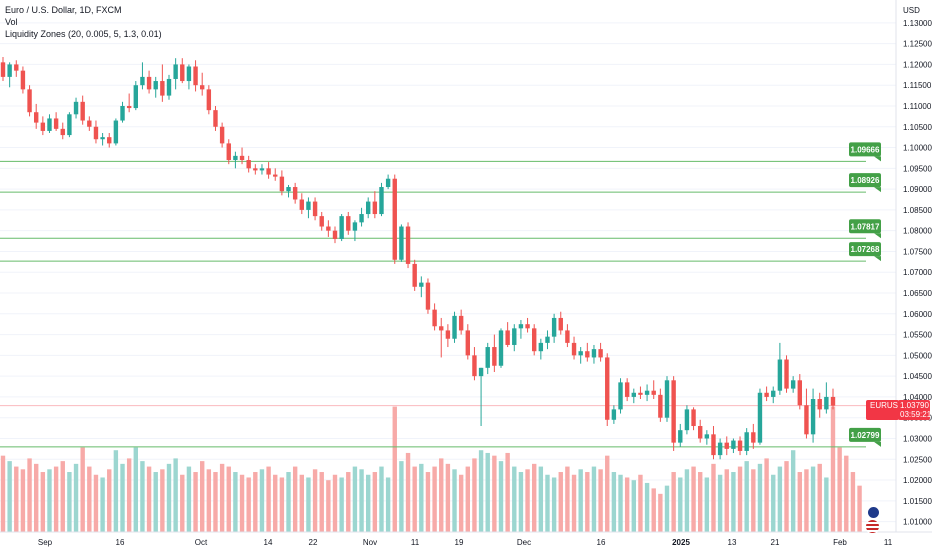 Image resolution: width=932 pixels, height=550 pixels. What do you see at coordinates (313, 542) in the screenshot?
I see `x-tick-label: 22` at bounding box center [313, 542].